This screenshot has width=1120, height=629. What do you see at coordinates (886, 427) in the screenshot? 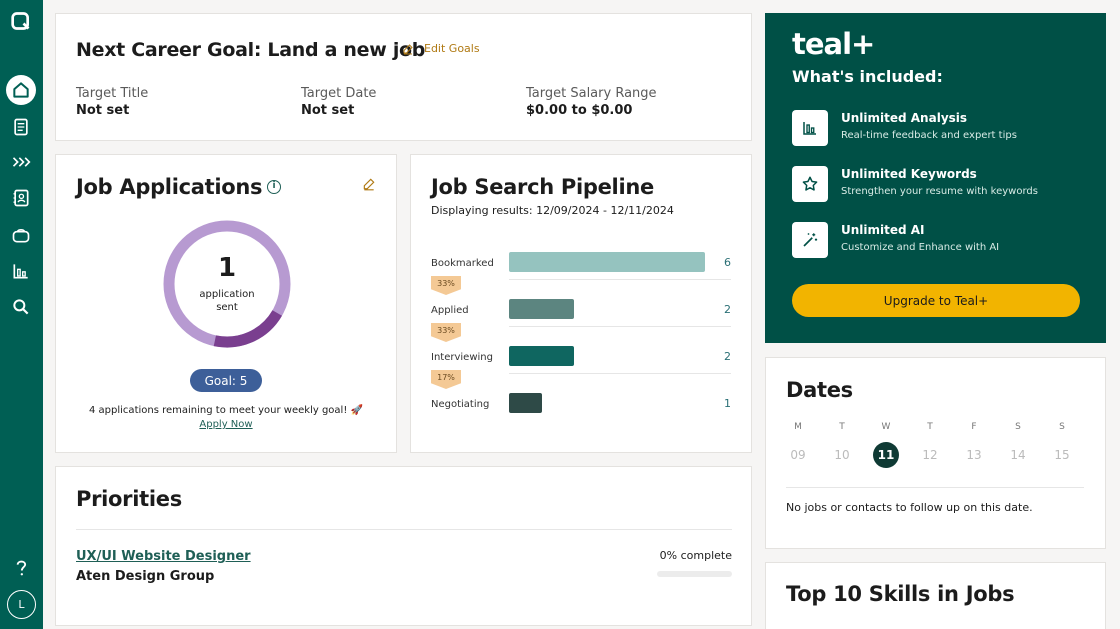
I see `weekday-label: W` at bounding box center [886, 427].